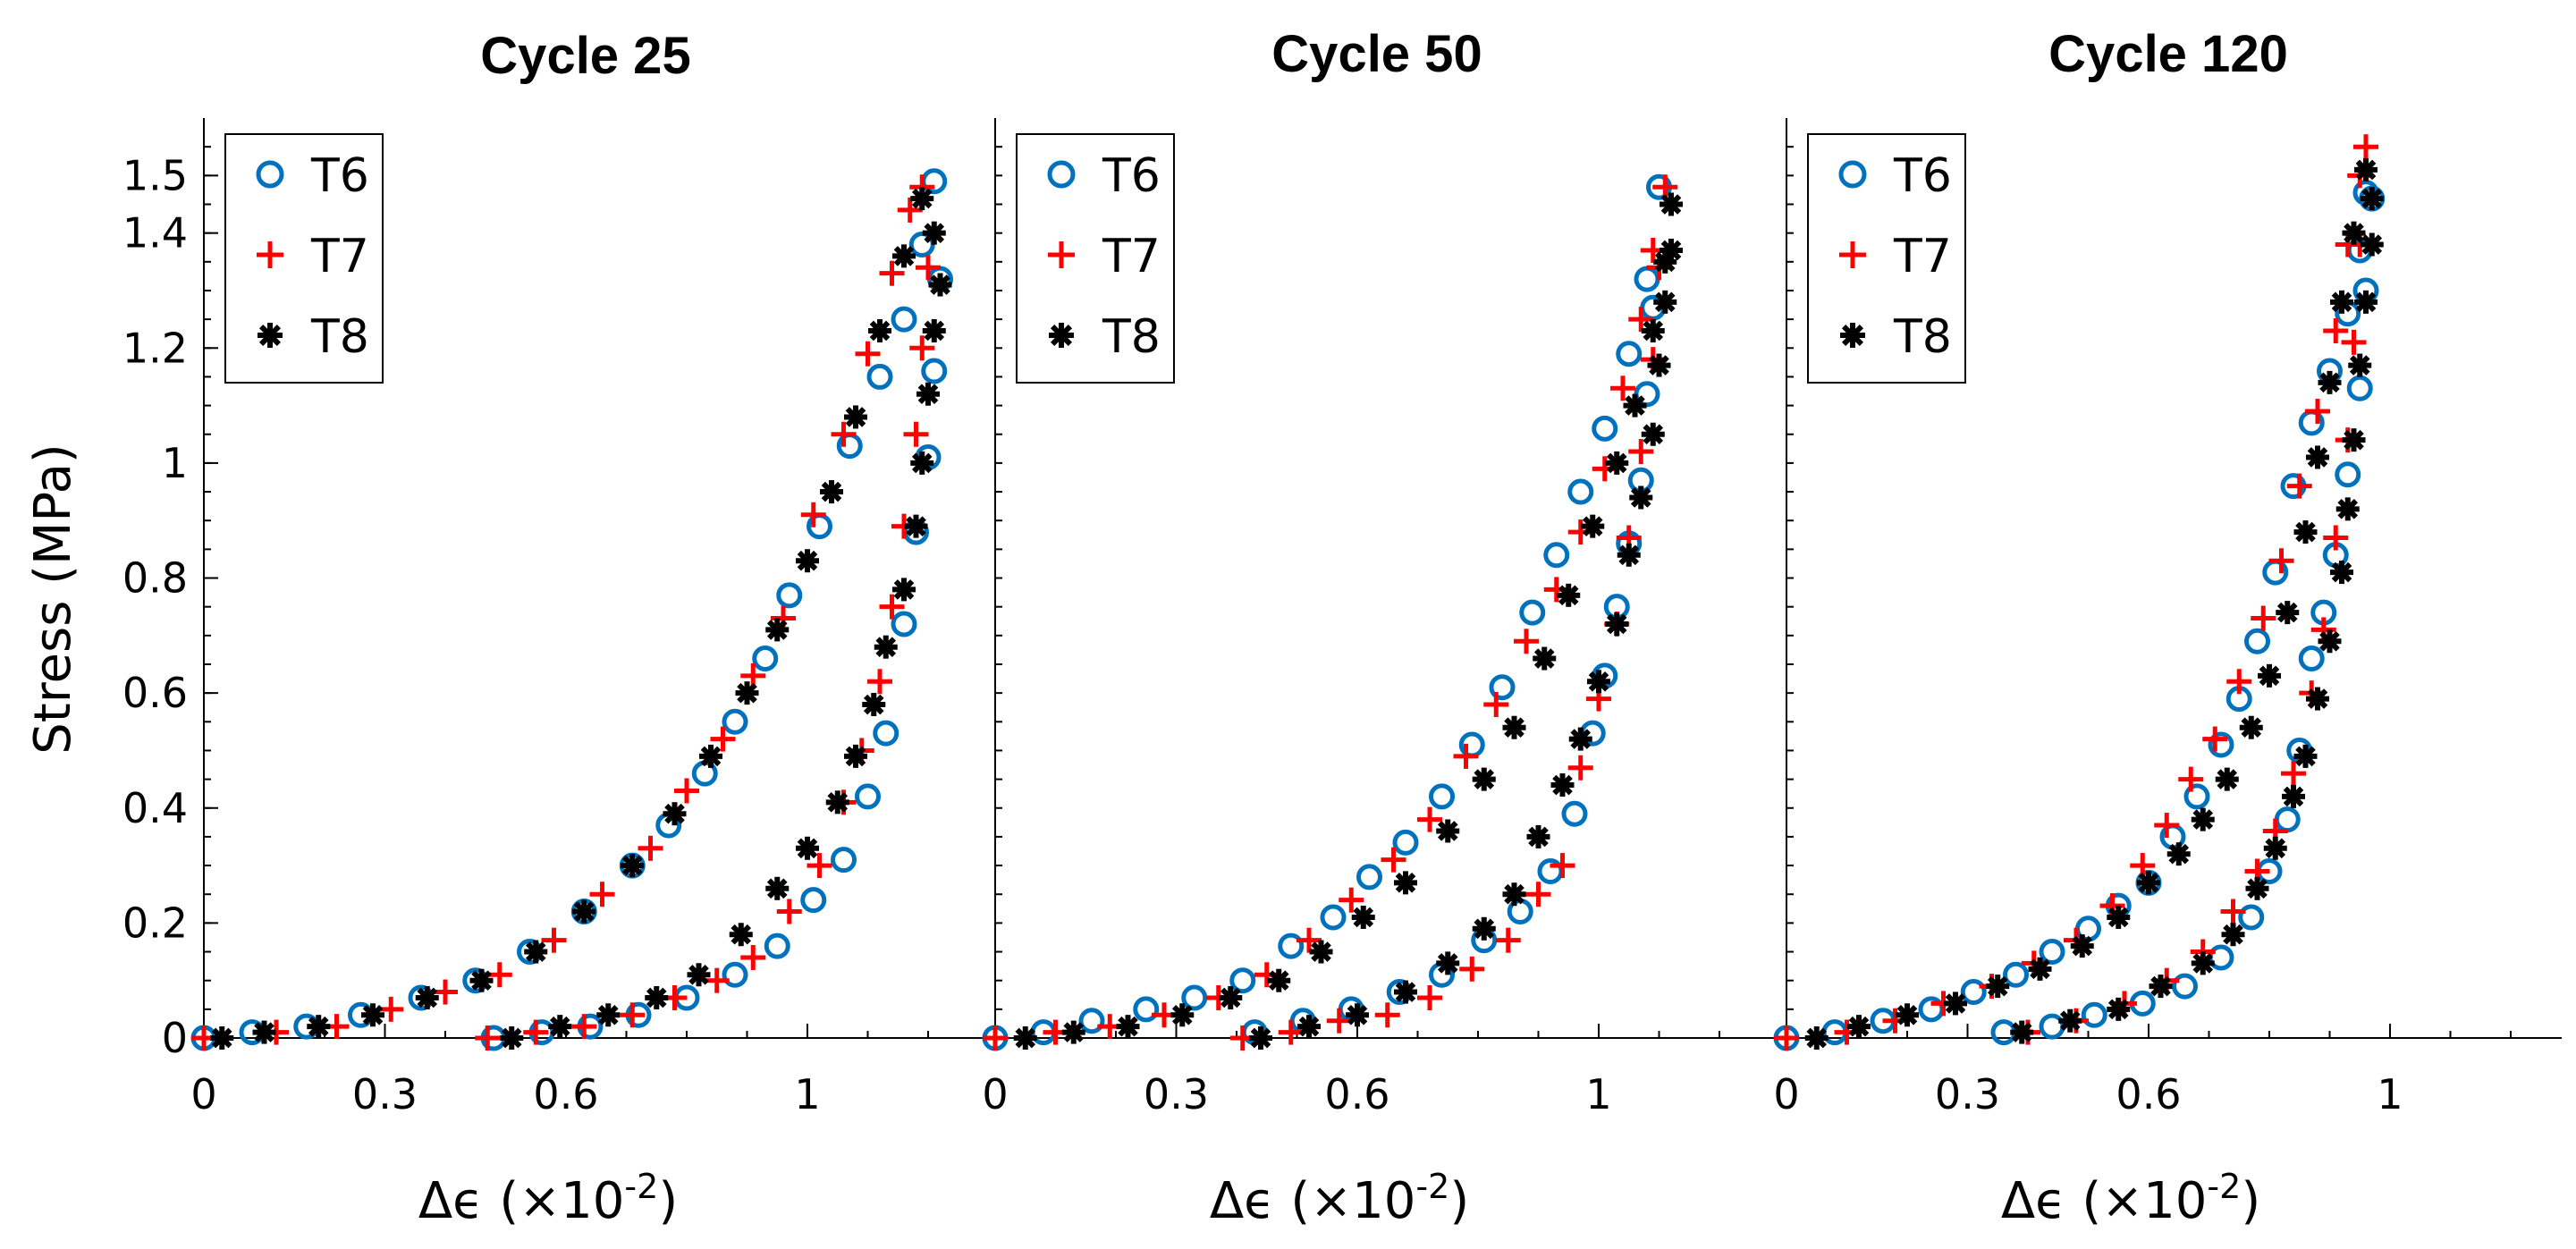 This screenshot has height=1249, width=2576. What do you see at coordinates (1131, 256) in the screenshot?
I see `legend-label: T7` at bounding box center [1131, 256].